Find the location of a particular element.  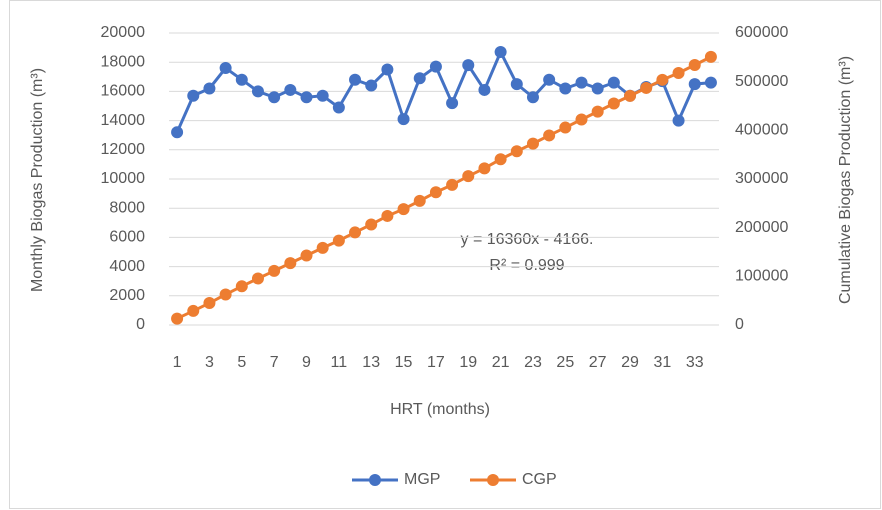

annotation: R² = 0.999 is located at coordinates (526, 265).